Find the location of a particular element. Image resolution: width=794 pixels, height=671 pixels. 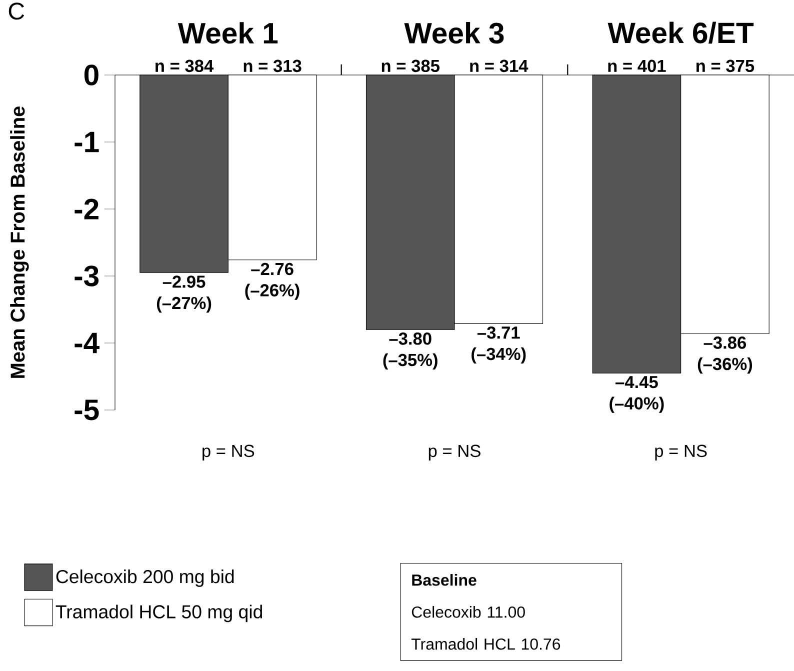

x-tick-label: Week 3 is located at coordinates (454, 33).